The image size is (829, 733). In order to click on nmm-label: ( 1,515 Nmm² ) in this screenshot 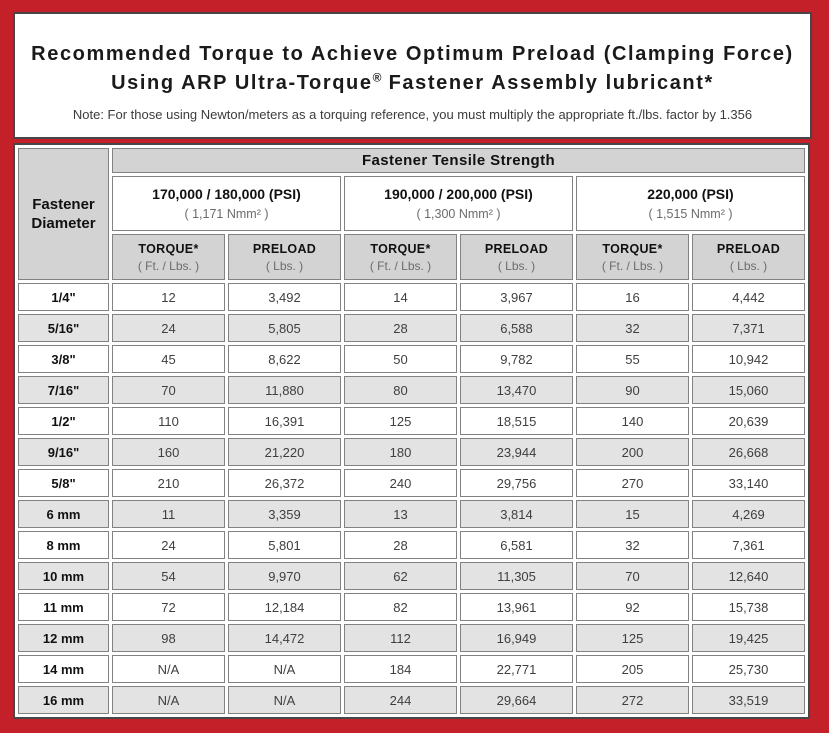, I will do `click(690, 214)`.